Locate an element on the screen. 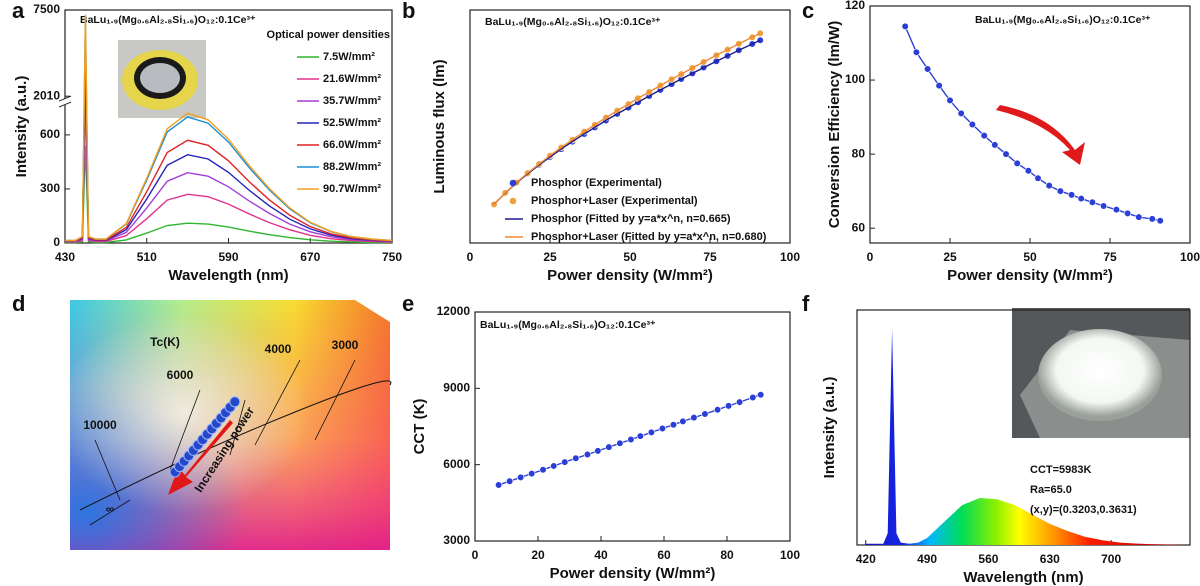  bead is located at coordinates (235, 402).